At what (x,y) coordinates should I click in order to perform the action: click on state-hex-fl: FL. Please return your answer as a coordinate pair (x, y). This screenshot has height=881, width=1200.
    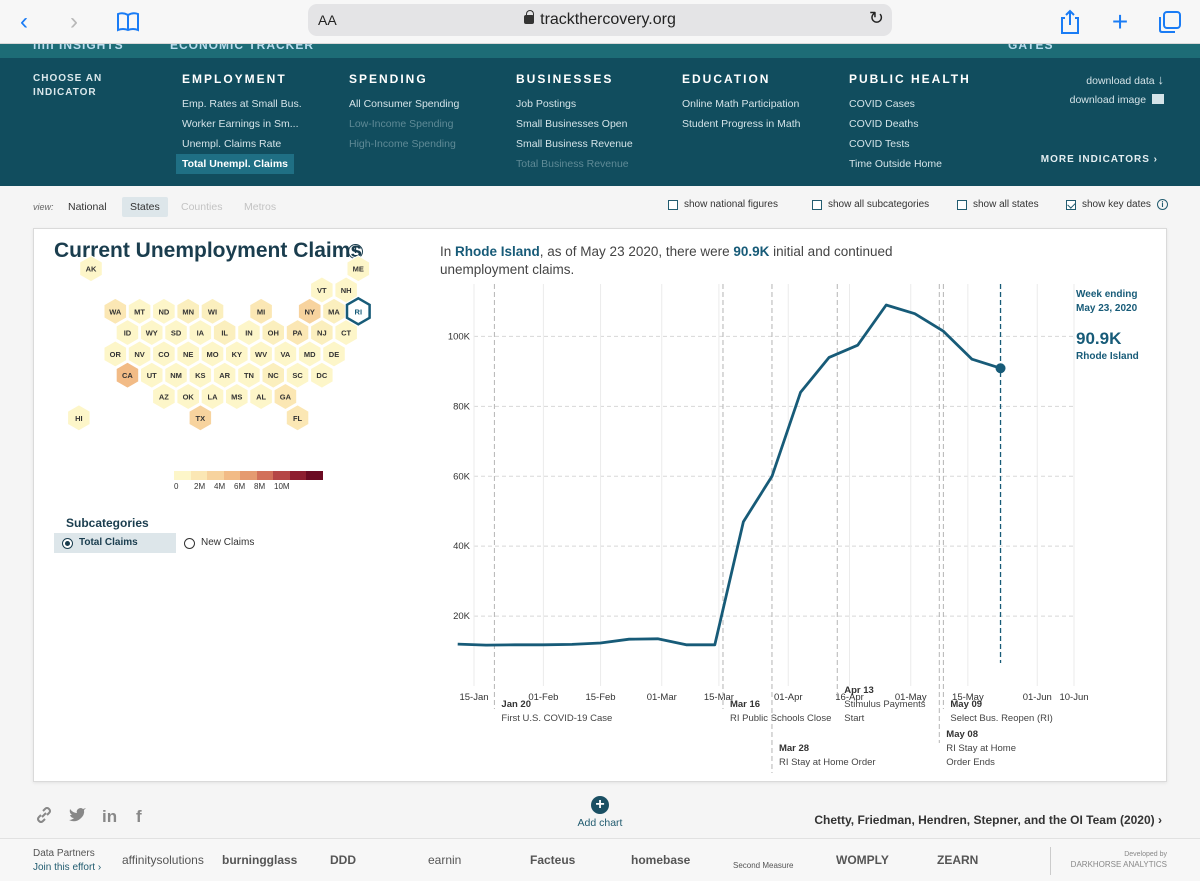
    Looking at the image, I should click on (297, 418).